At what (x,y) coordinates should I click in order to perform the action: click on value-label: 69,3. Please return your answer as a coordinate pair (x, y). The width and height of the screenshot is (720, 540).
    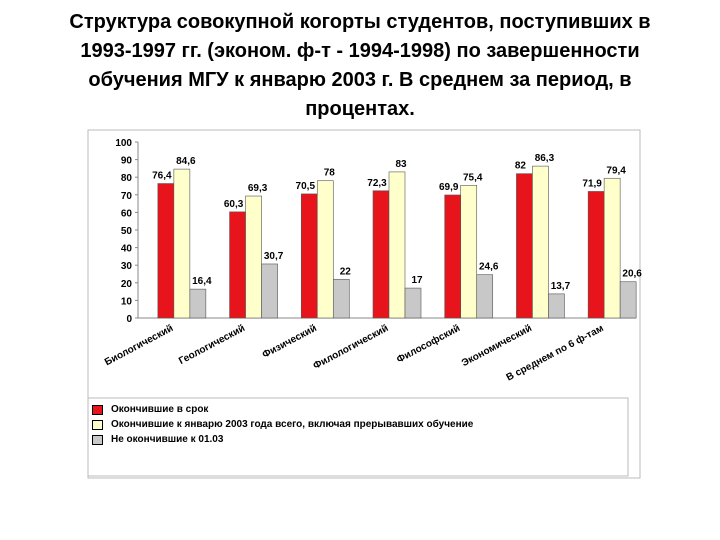
    Looking at the image, I should click on (258, 188).